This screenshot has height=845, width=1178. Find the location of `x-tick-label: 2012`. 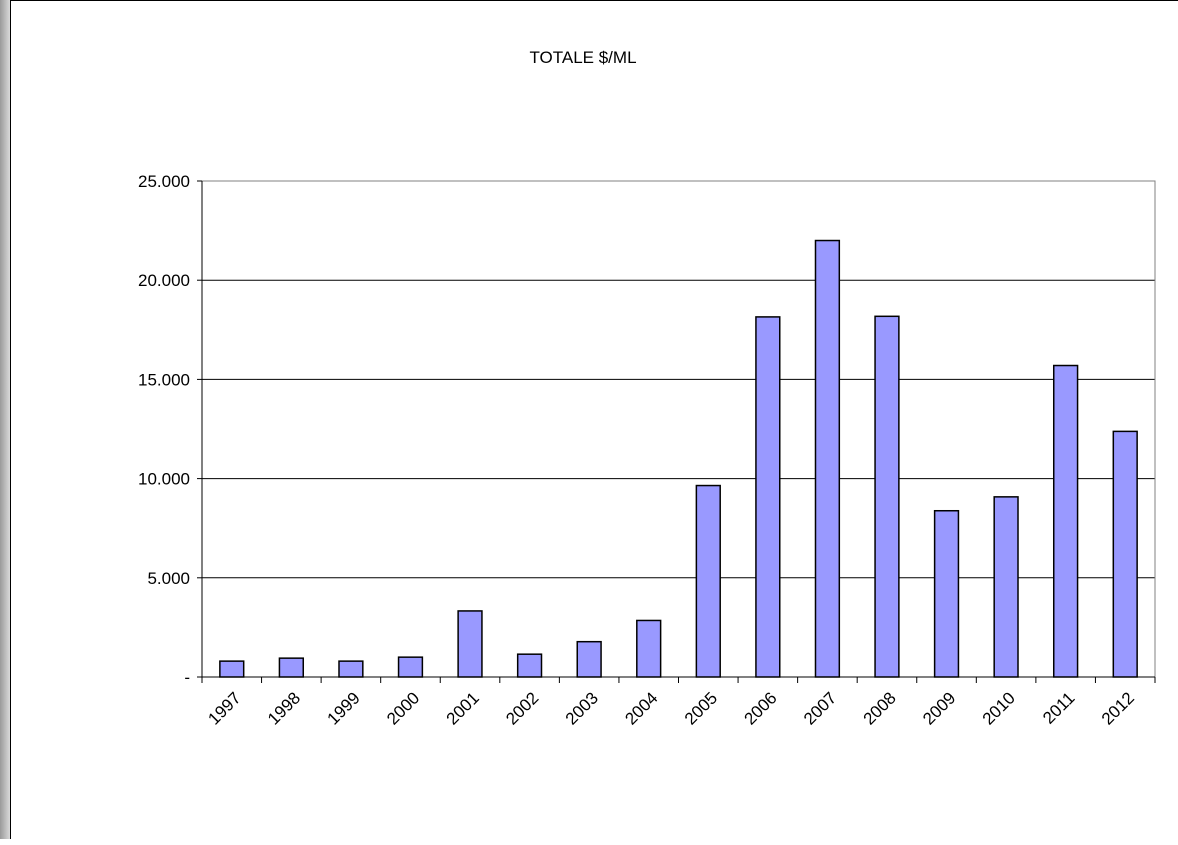

x-tick-label: 2012 is located at coordinates (1118, 708).